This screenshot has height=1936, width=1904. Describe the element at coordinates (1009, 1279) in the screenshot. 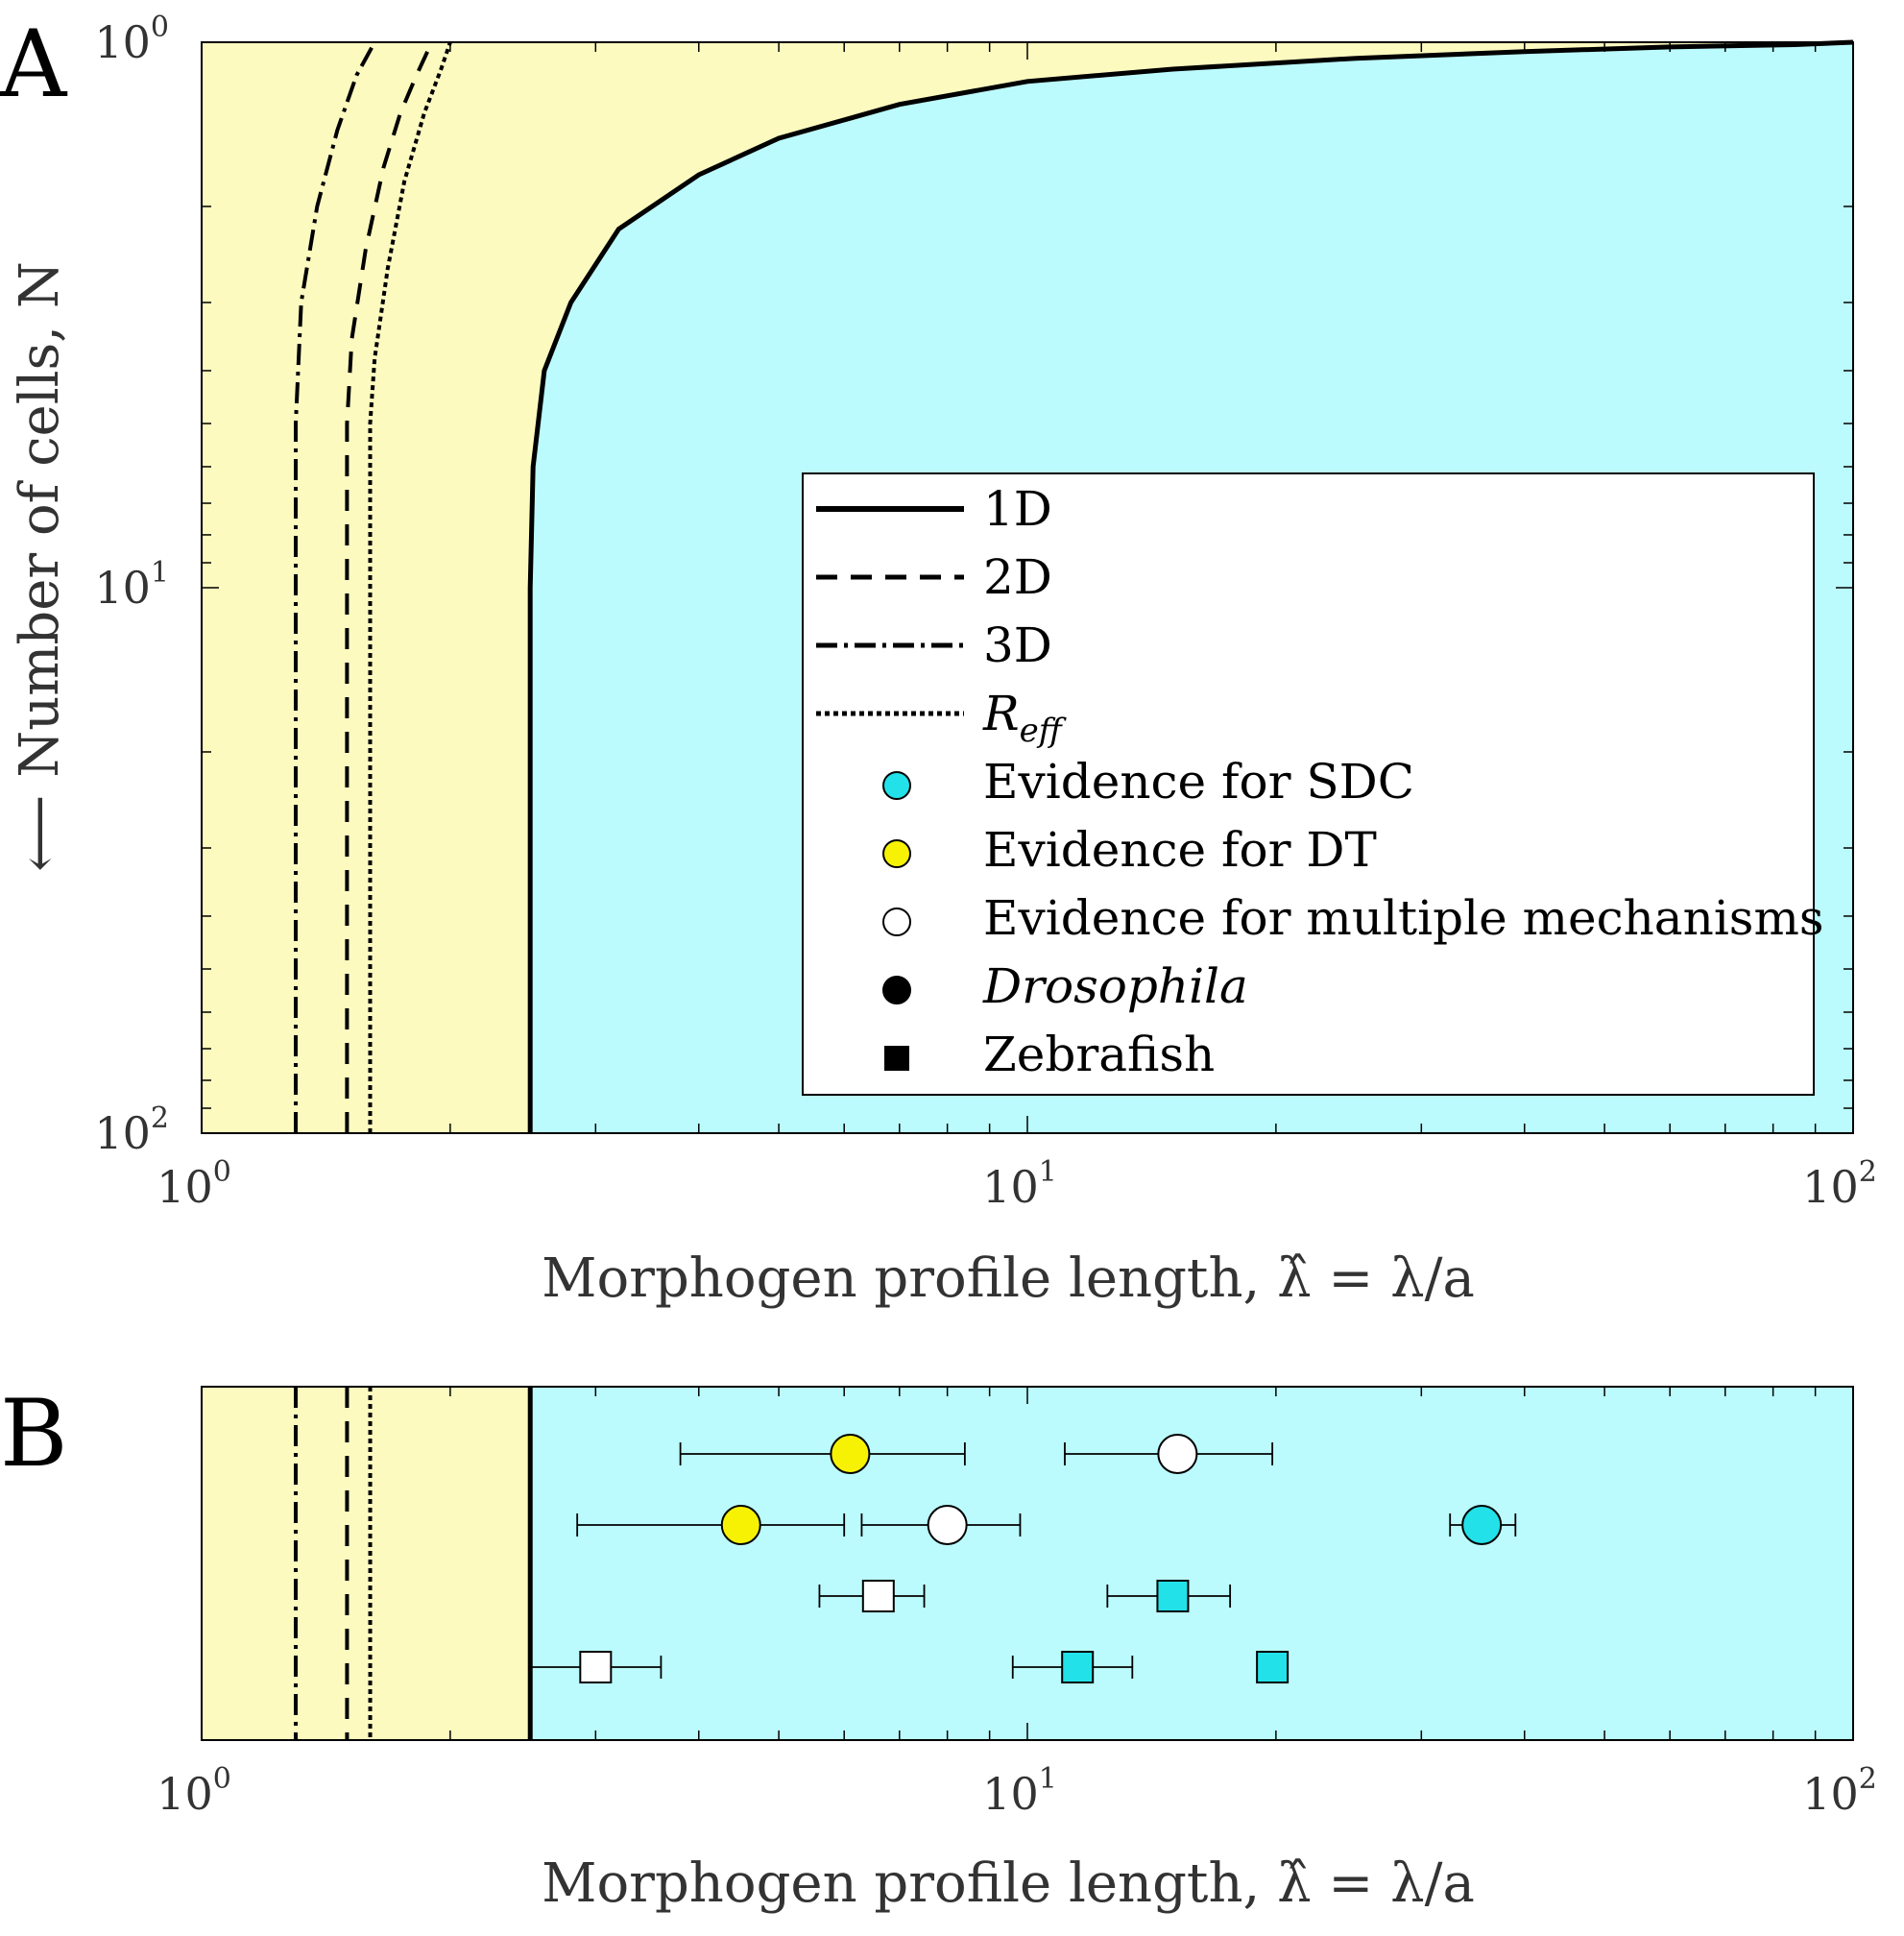

I see `x-axis-label-a: Morphogen profile length, λ̂ = λ/a` at that location.